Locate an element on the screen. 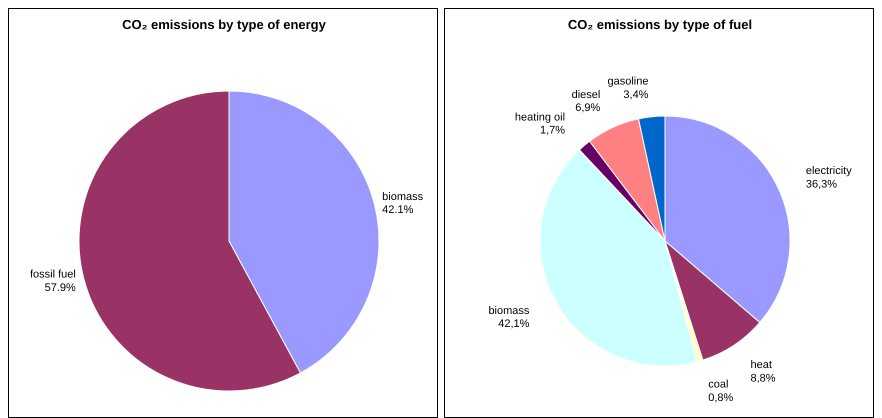  chart-title: CO₂ emissions by type of energy is located at coordinates (224, 24).